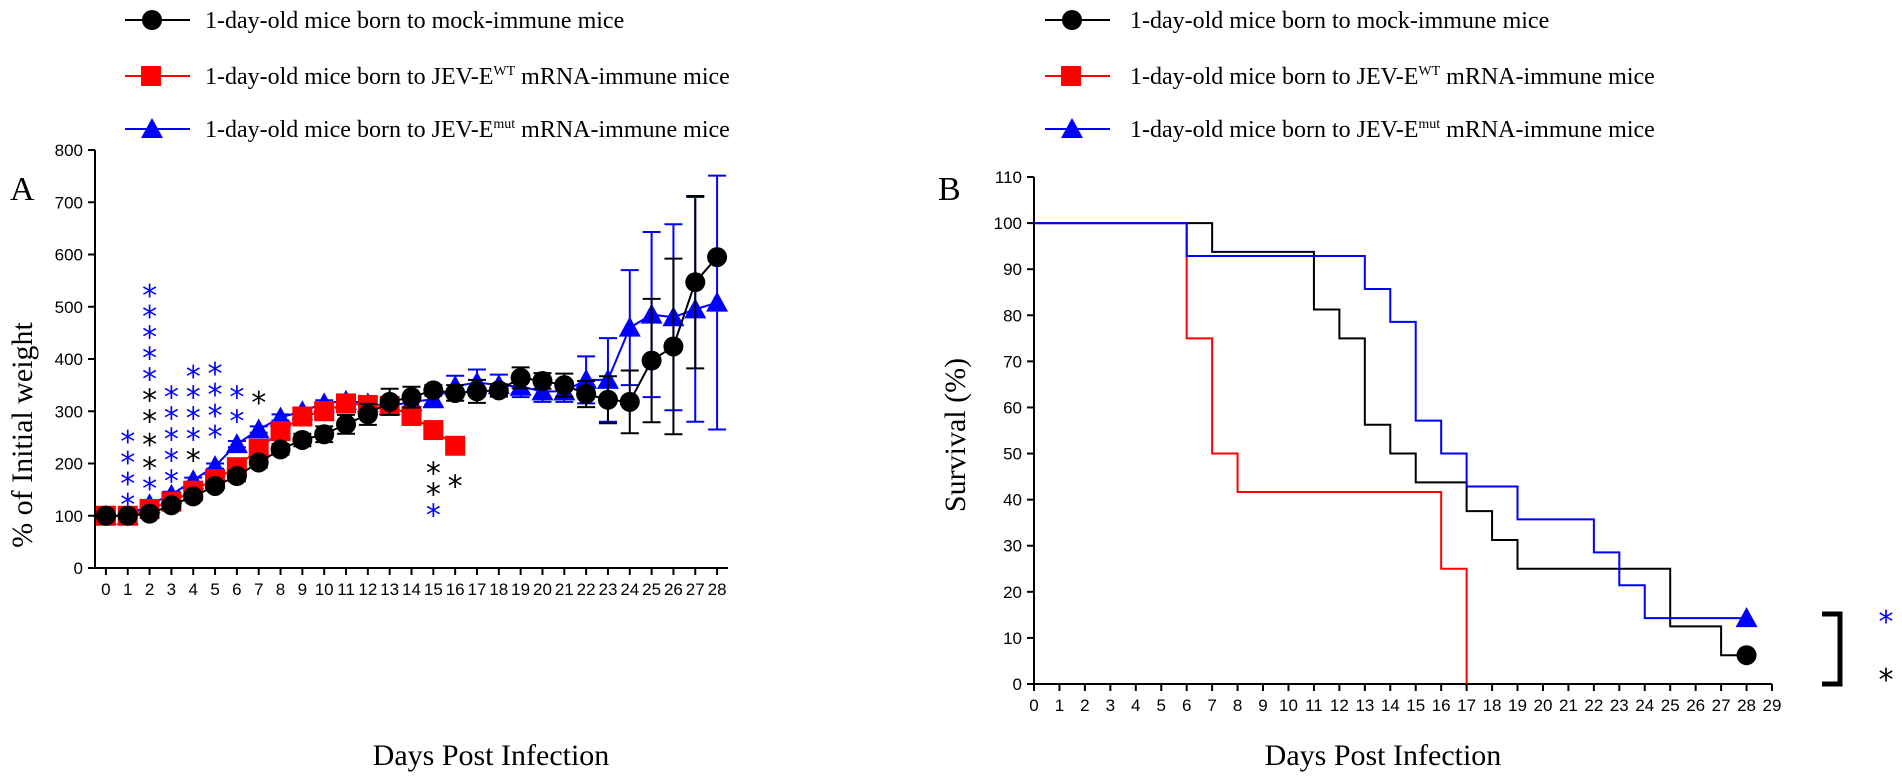 Image resolution: width=1902 pixels, height=781 pixels. Describe the element at coordinates (1695, 705) in the screenshot. I see `panel-b-xtick-label: 26` at that location.